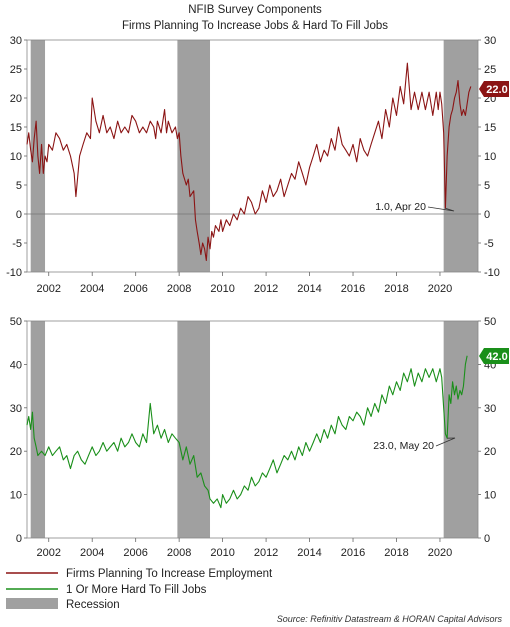 The height and width of the screenshot is (627, 510). Describe the element at coordinates (16, 322) in the screenshot. I see `y-tick-label-left: 50` at that location.